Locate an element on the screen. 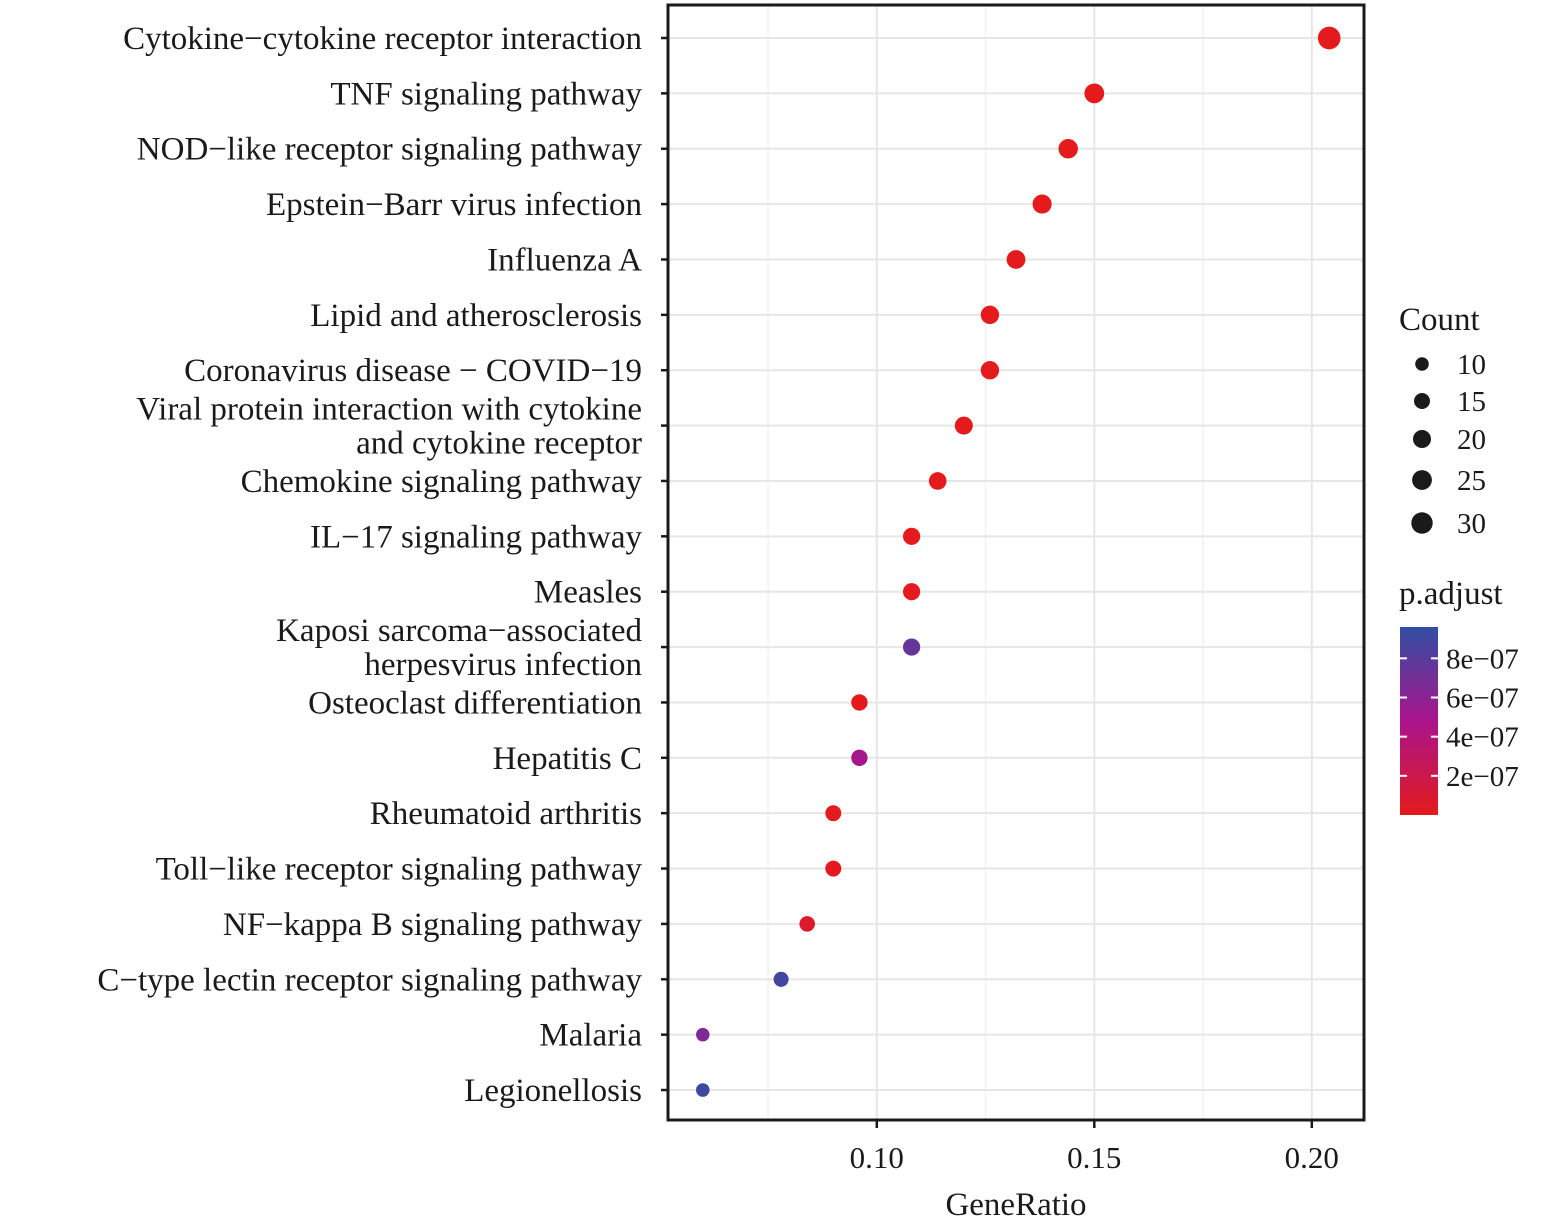 The width and height of the screenshot is (1555, 1230). y-tick-label: Toll−like receptor signaling pathway is located at coordinates (399, 870).